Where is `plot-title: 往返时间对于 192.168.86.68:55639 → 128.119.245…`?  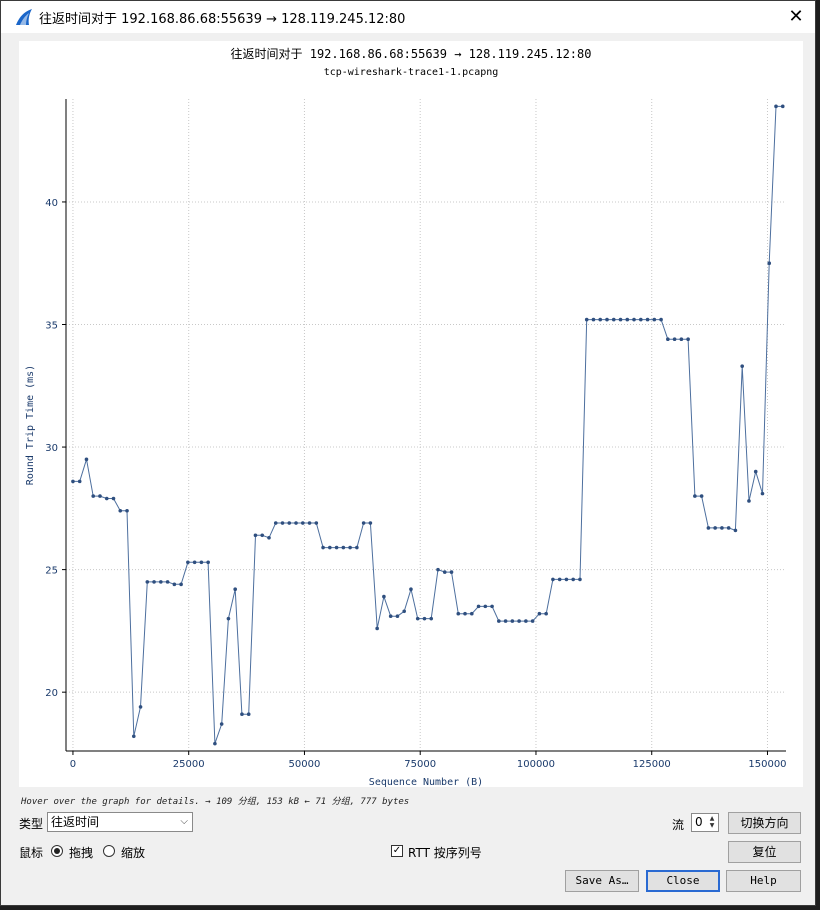 plot-title: 往返时间对于 192.168.86.68:55639 → 128.119.245… is located at coordinates (411, 54).